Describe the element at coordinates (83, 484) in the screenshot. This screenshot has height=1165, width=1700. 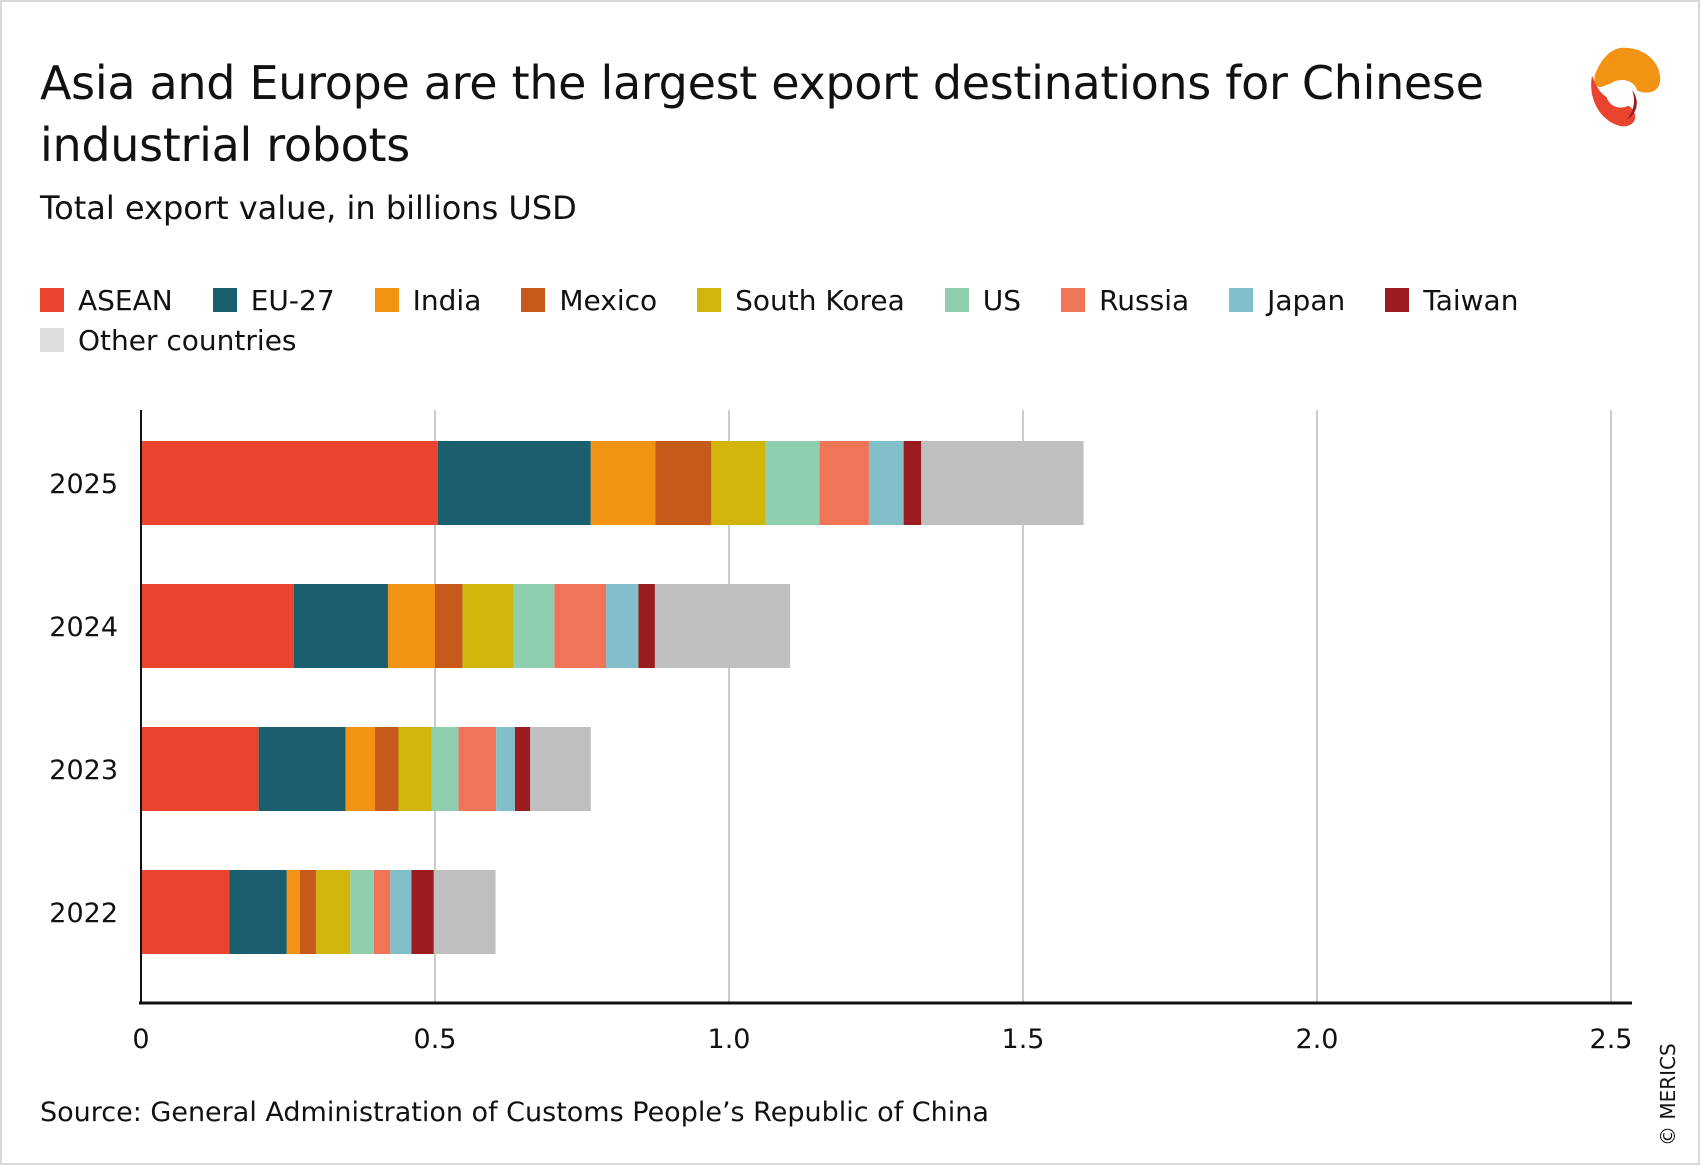
I see `y-category-label: 2025` at that location.